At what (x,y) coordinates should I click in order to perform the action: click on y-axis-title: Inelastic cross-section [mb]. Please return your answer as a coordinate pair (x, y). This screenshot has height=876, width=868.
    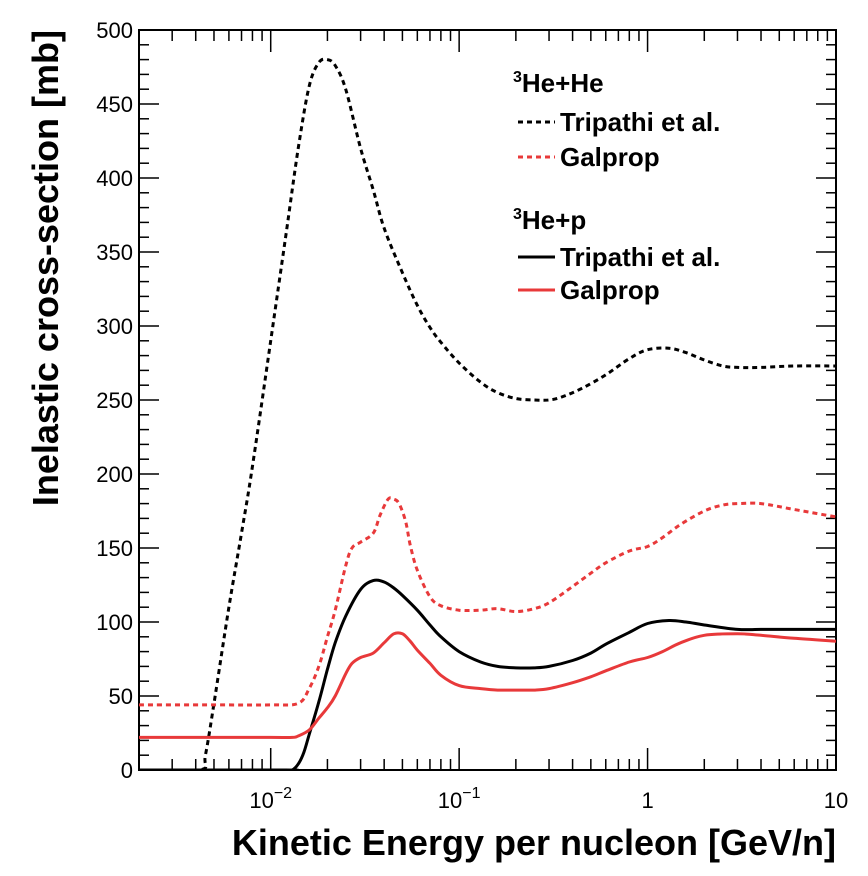
    Looking at the image, I should click on (45, 268).